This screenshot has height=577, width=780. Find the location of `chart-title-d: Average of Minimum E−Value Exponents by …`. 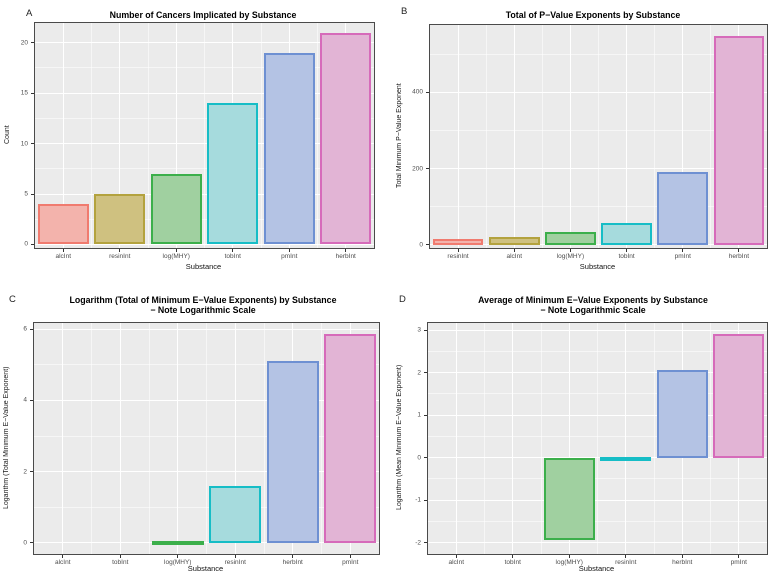

chart-title-d: Average of Minimum E−Value Exponents by … is located at coordinates (593, 305).